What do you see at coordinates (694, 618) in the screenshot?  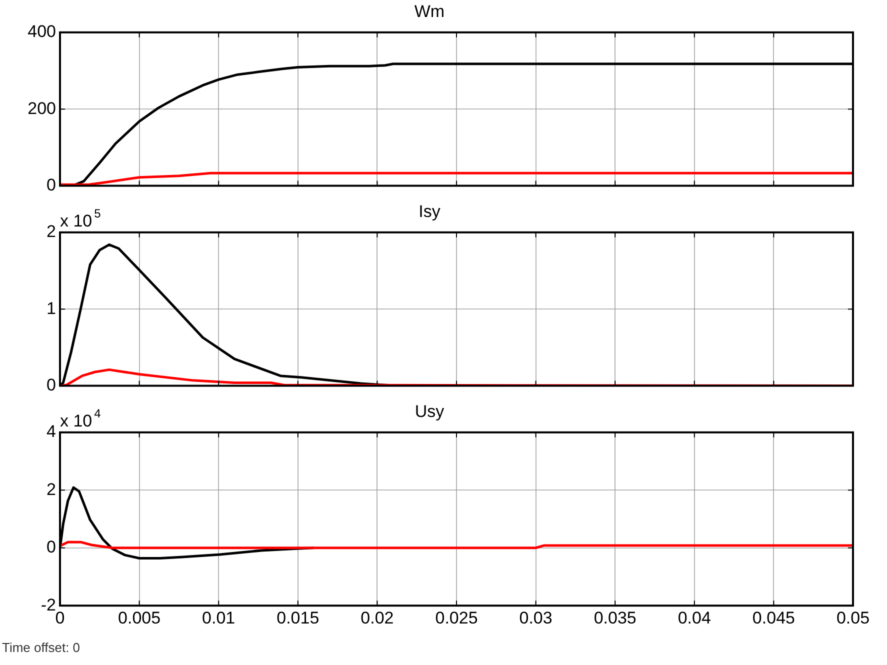 I see `x-tick-label: 0.04` at bounding box center [694, 618].